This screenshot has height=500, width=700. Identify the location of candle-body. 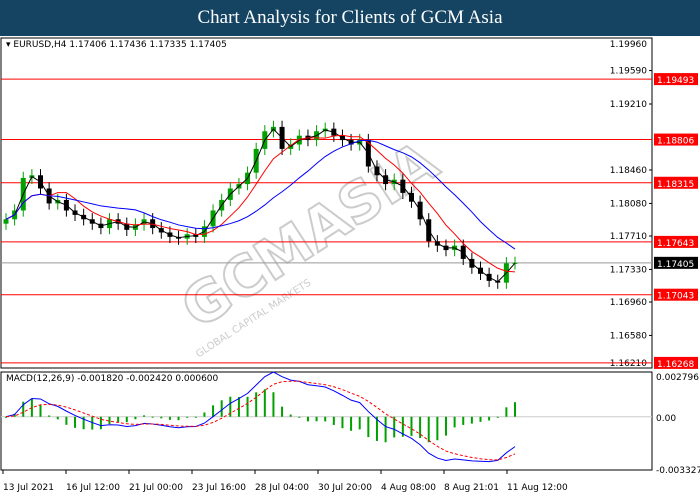
(6, 221).